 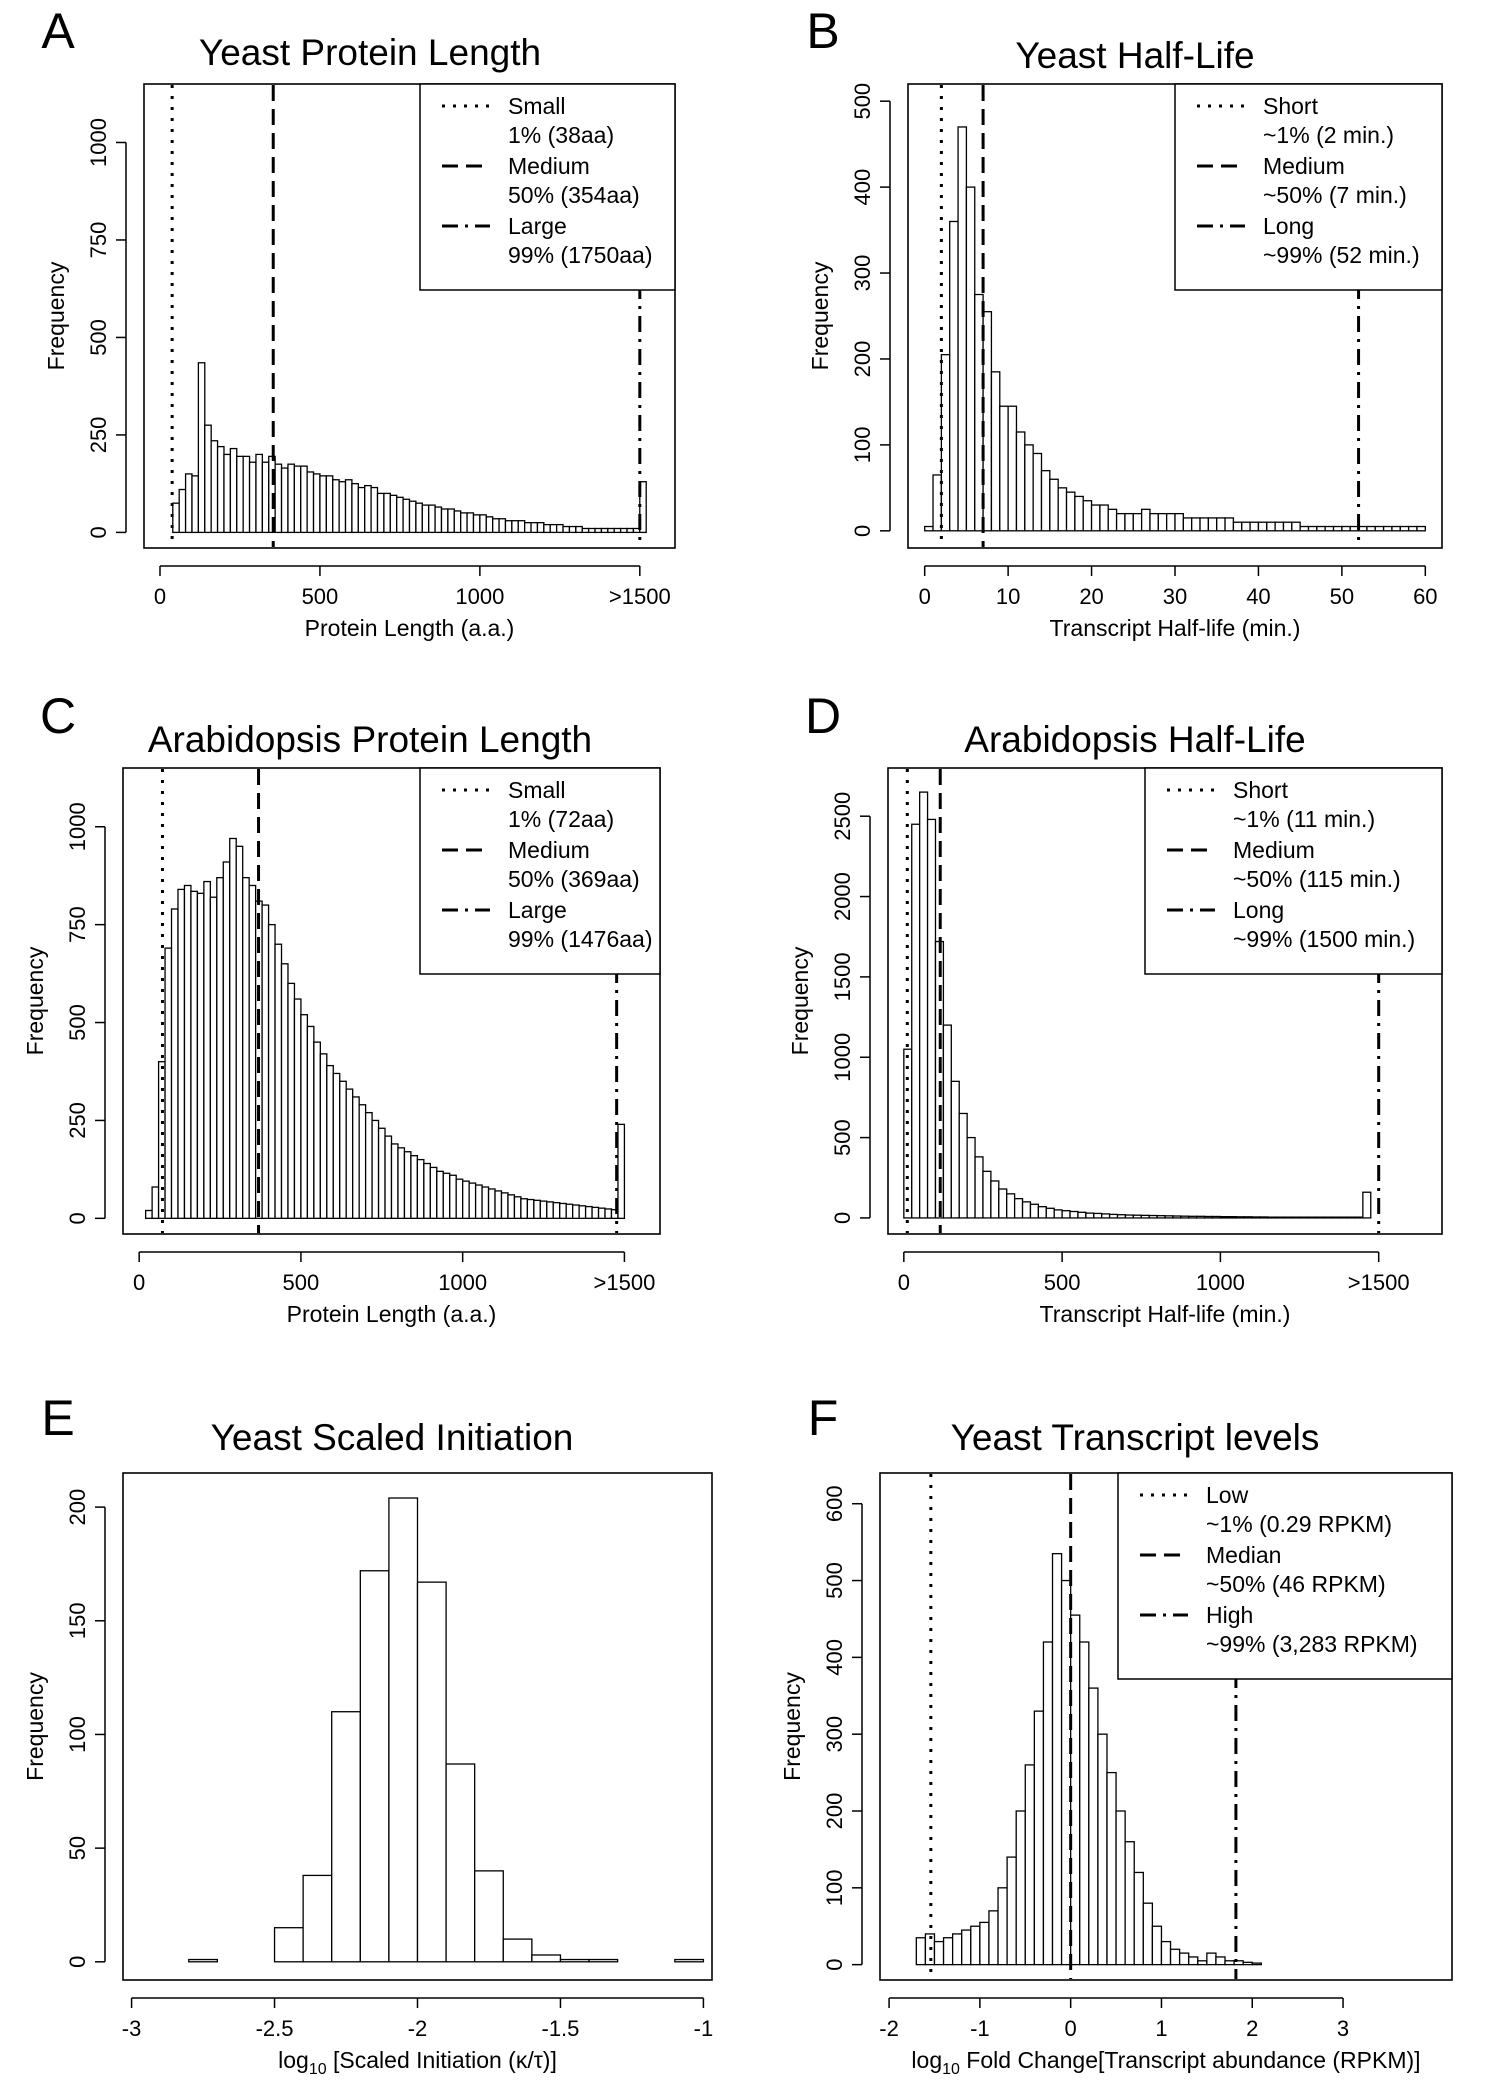 What do you see at coordinates (1343, 2028) in the screenshot?
I see `x-tick-label: 3` at bounding box center [1343, 2028].